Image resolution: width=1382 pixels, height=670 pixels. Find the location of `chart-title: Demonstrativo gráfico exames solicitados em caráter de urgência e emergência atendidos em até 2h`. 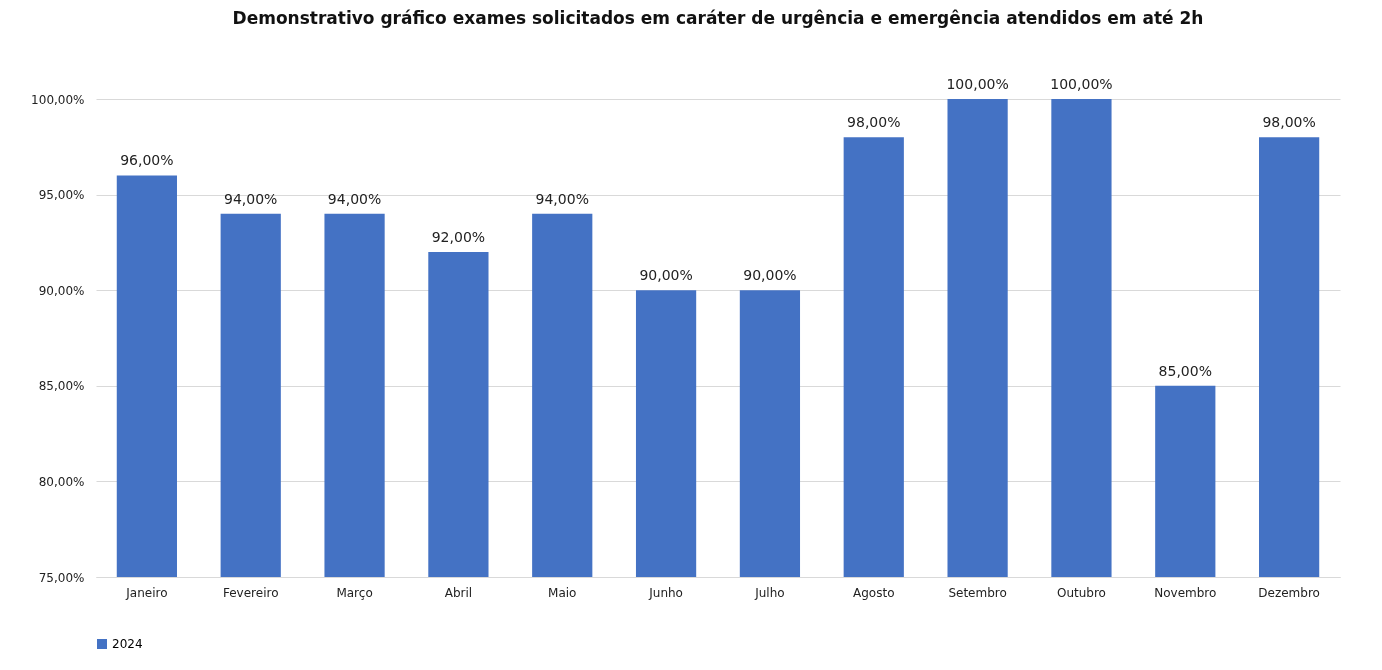

chart-title: Demonstrativo gráfico exames solicitados em caráter de urgência e emergência atendidos em até 2h is located at coordinates (718, 18).